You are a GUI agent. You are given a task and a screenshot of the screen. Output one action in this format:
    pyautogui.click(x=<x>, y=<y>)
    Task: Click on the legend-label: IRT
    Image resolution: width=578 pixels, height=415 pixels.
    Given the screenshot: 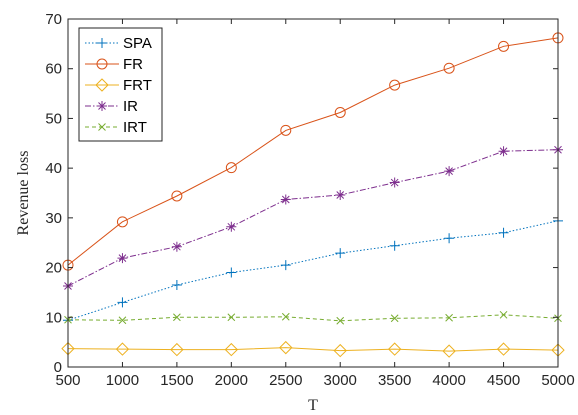 What is the action you would take?
    pyautogui.click(x=135, y=127)
    